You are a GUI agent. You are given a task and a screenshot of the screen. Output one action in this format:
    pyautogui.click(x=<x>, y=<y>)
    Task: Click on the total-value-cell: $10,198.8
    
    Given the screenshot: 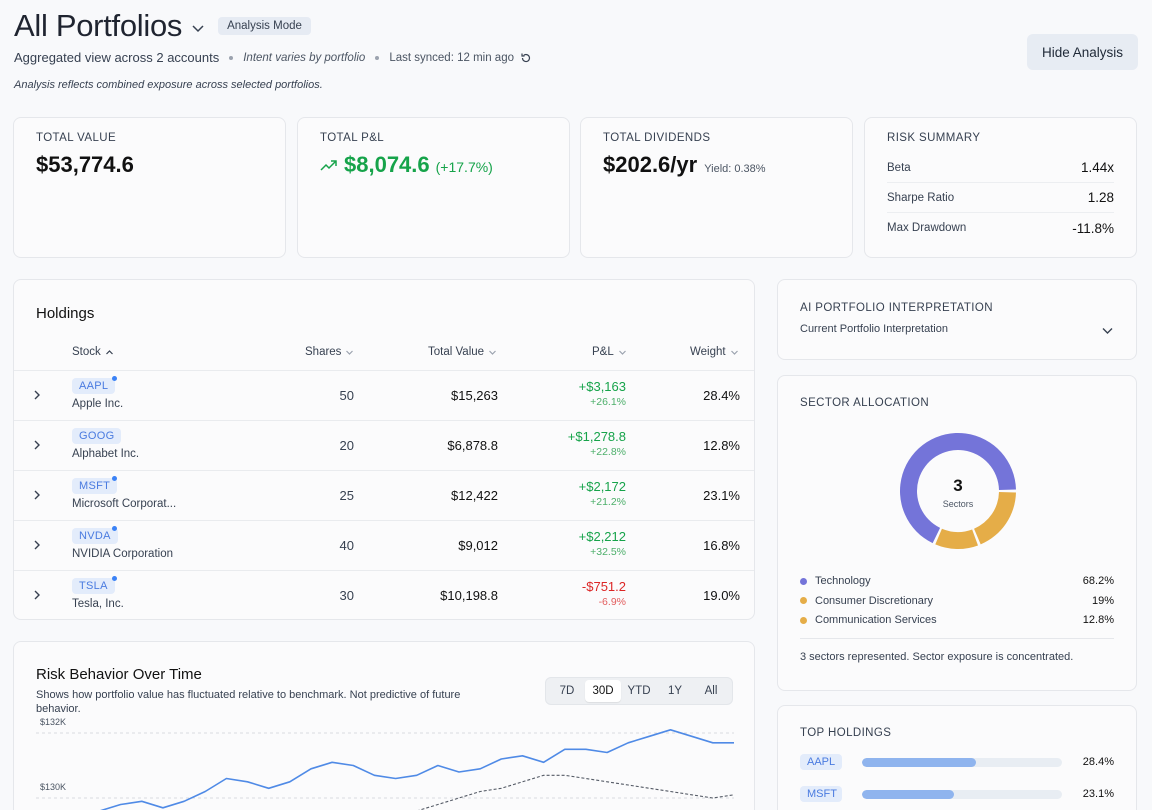 What is the action you would take?
    pyautogui.click(x=469, y=595)
    